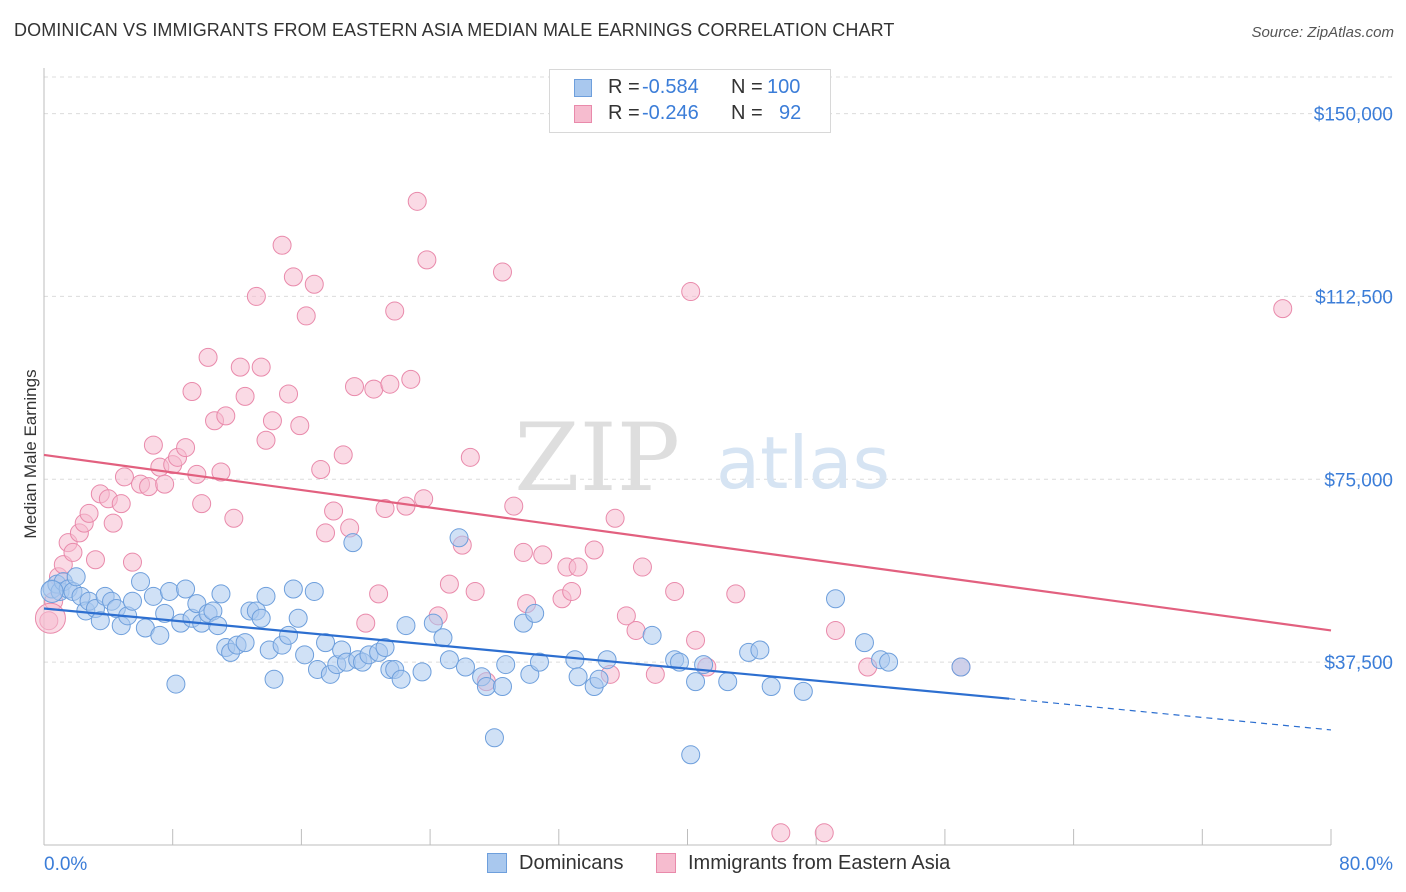  What do you see at coordinates (1354, 297) in the screenshot?
I see `y-tick-label: $112,500` at bounding box center [1354, 297].